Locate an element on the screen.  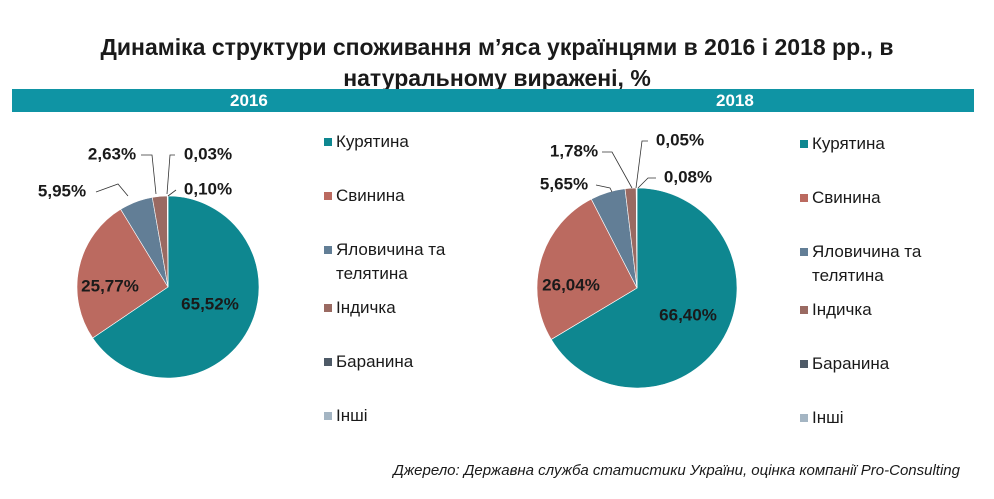
pie-2018-label-inshi: 0,08% is located at coordinates (688, 176).